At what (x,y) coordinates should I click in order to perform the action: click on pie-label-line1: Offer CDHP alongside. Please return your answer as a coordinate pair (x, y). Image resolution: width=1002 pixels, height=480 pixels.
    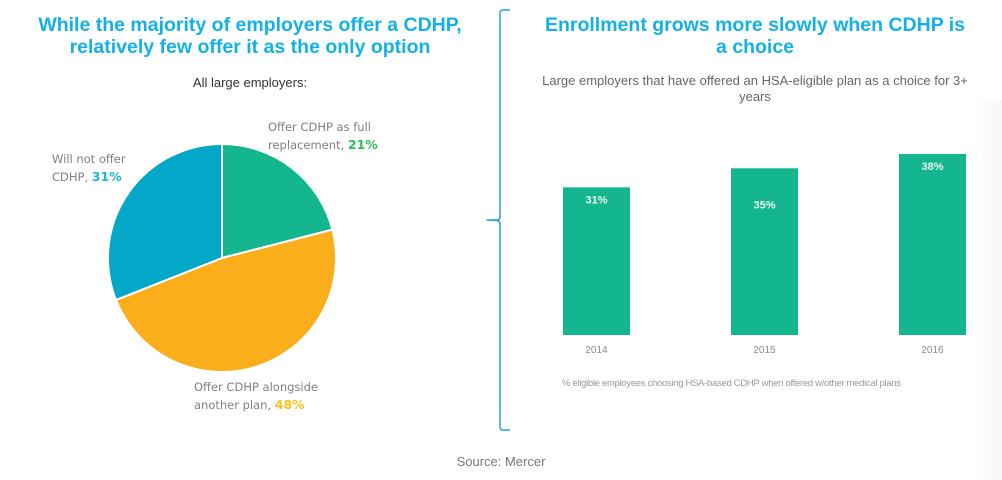
    Looking at the image, I should click on (256, 387).